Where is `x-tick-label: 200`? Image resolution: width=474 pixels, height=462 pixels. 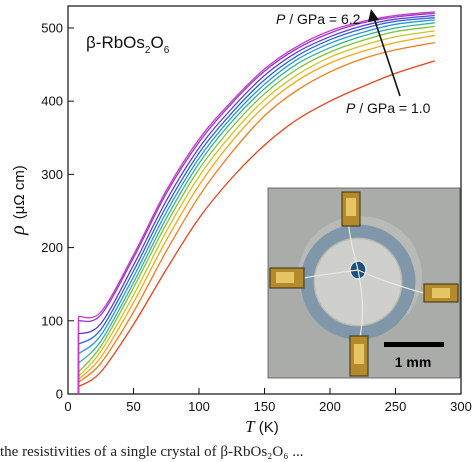 x-tick-label: 200 is located at coordinates (330, 406).